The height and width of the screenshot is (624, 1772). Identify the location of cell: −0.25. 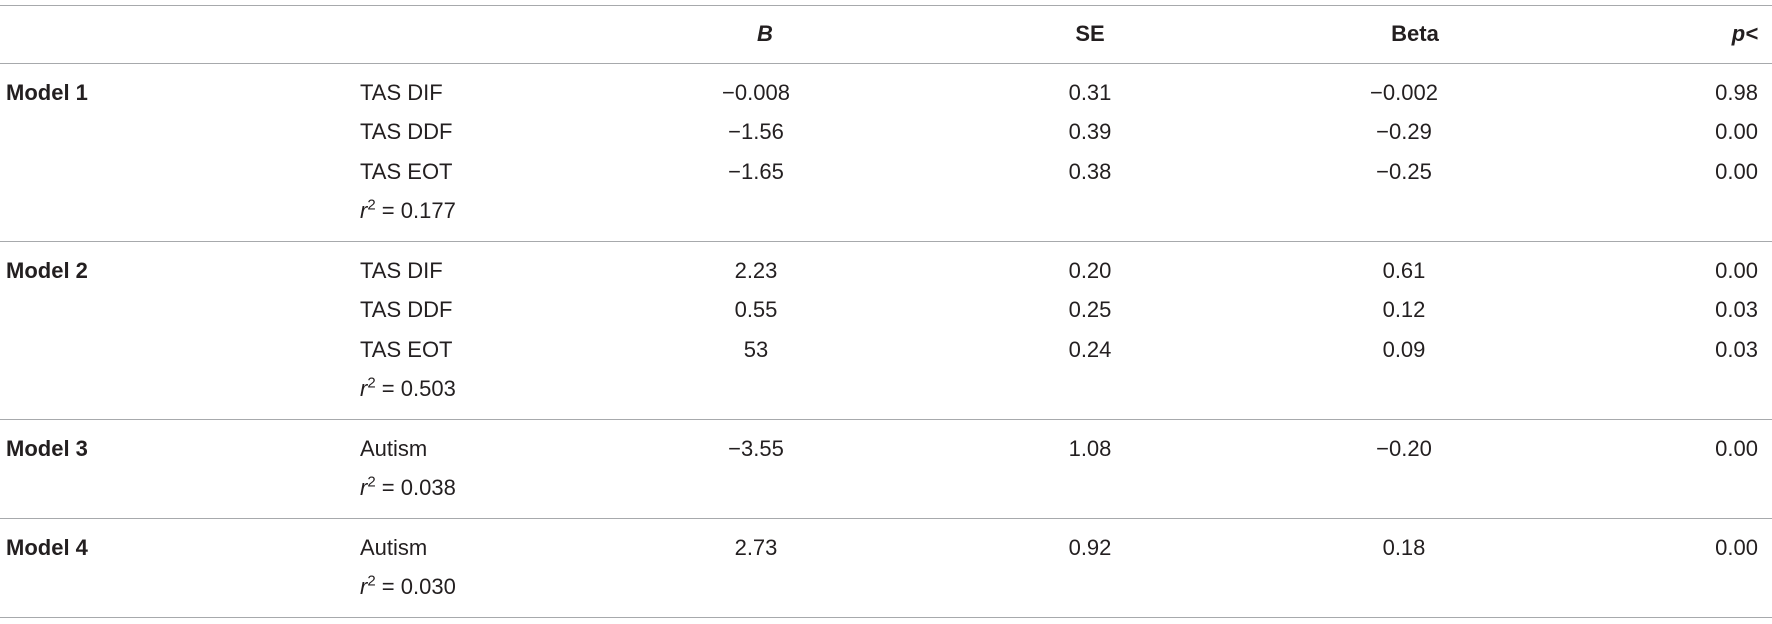
(1404, 171).